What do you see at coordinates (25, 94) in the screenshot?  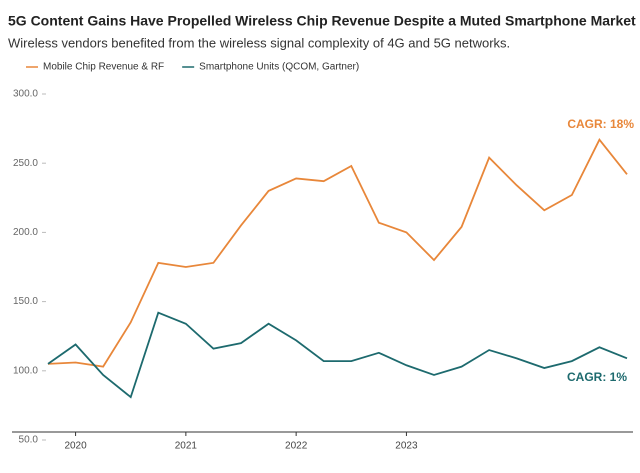 I see `y-tick-label: 300.0` at bounding box center [25, 94].